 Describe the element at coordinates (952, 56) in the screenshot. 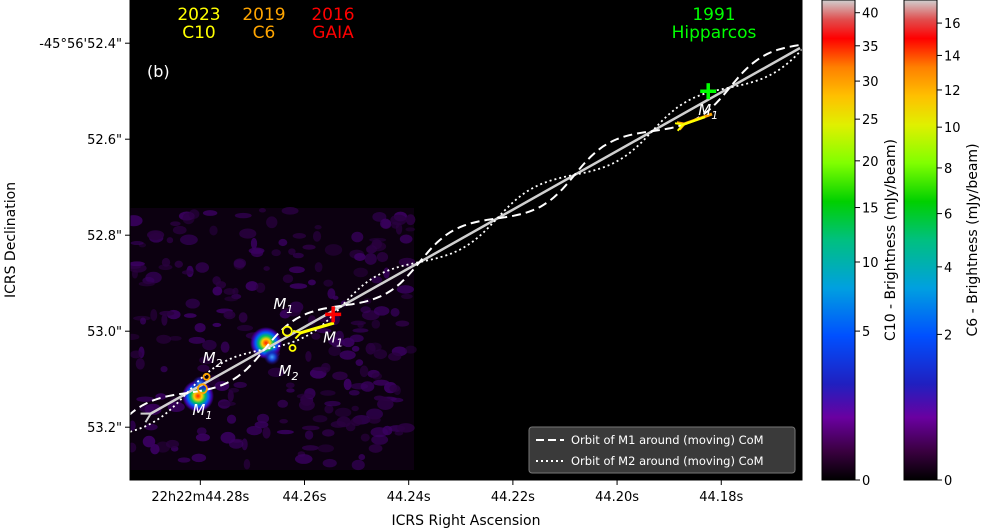

I see `colorbar-tick-label: 14` at that location.